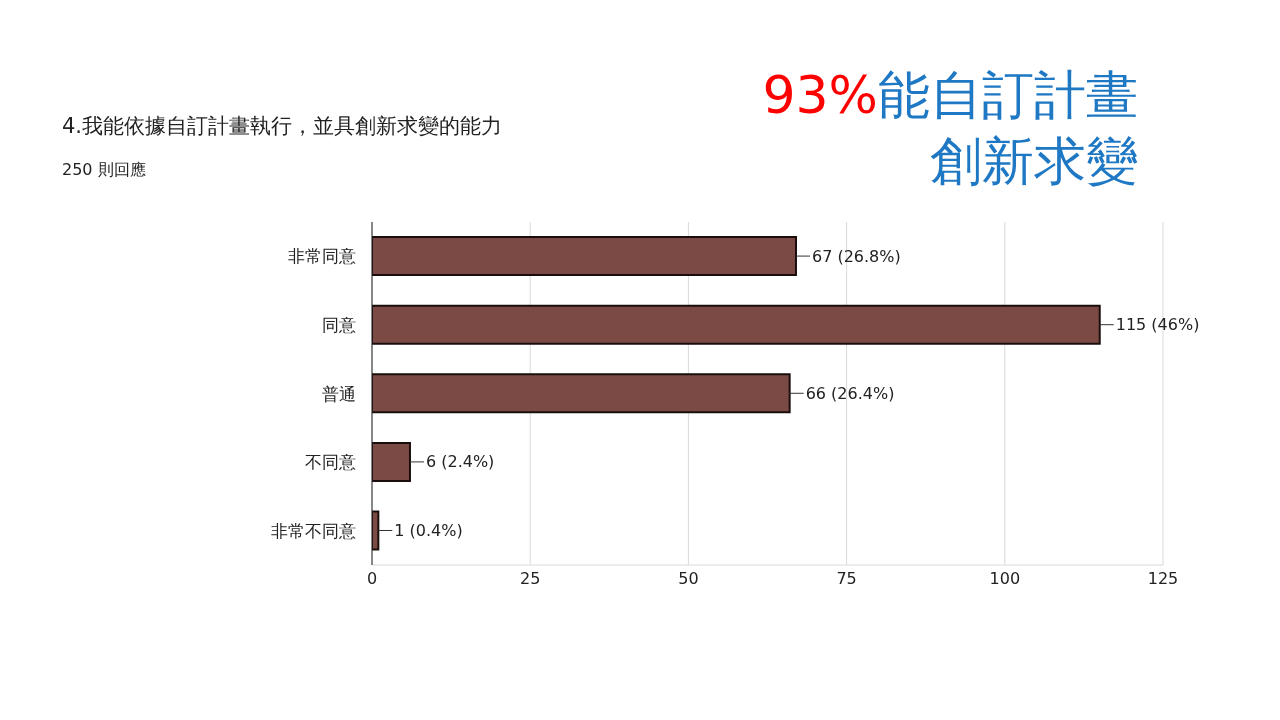 This screenshot has height=720, width=1280. I want to click on data-label: 1 (0.4%), so click(428, 530).